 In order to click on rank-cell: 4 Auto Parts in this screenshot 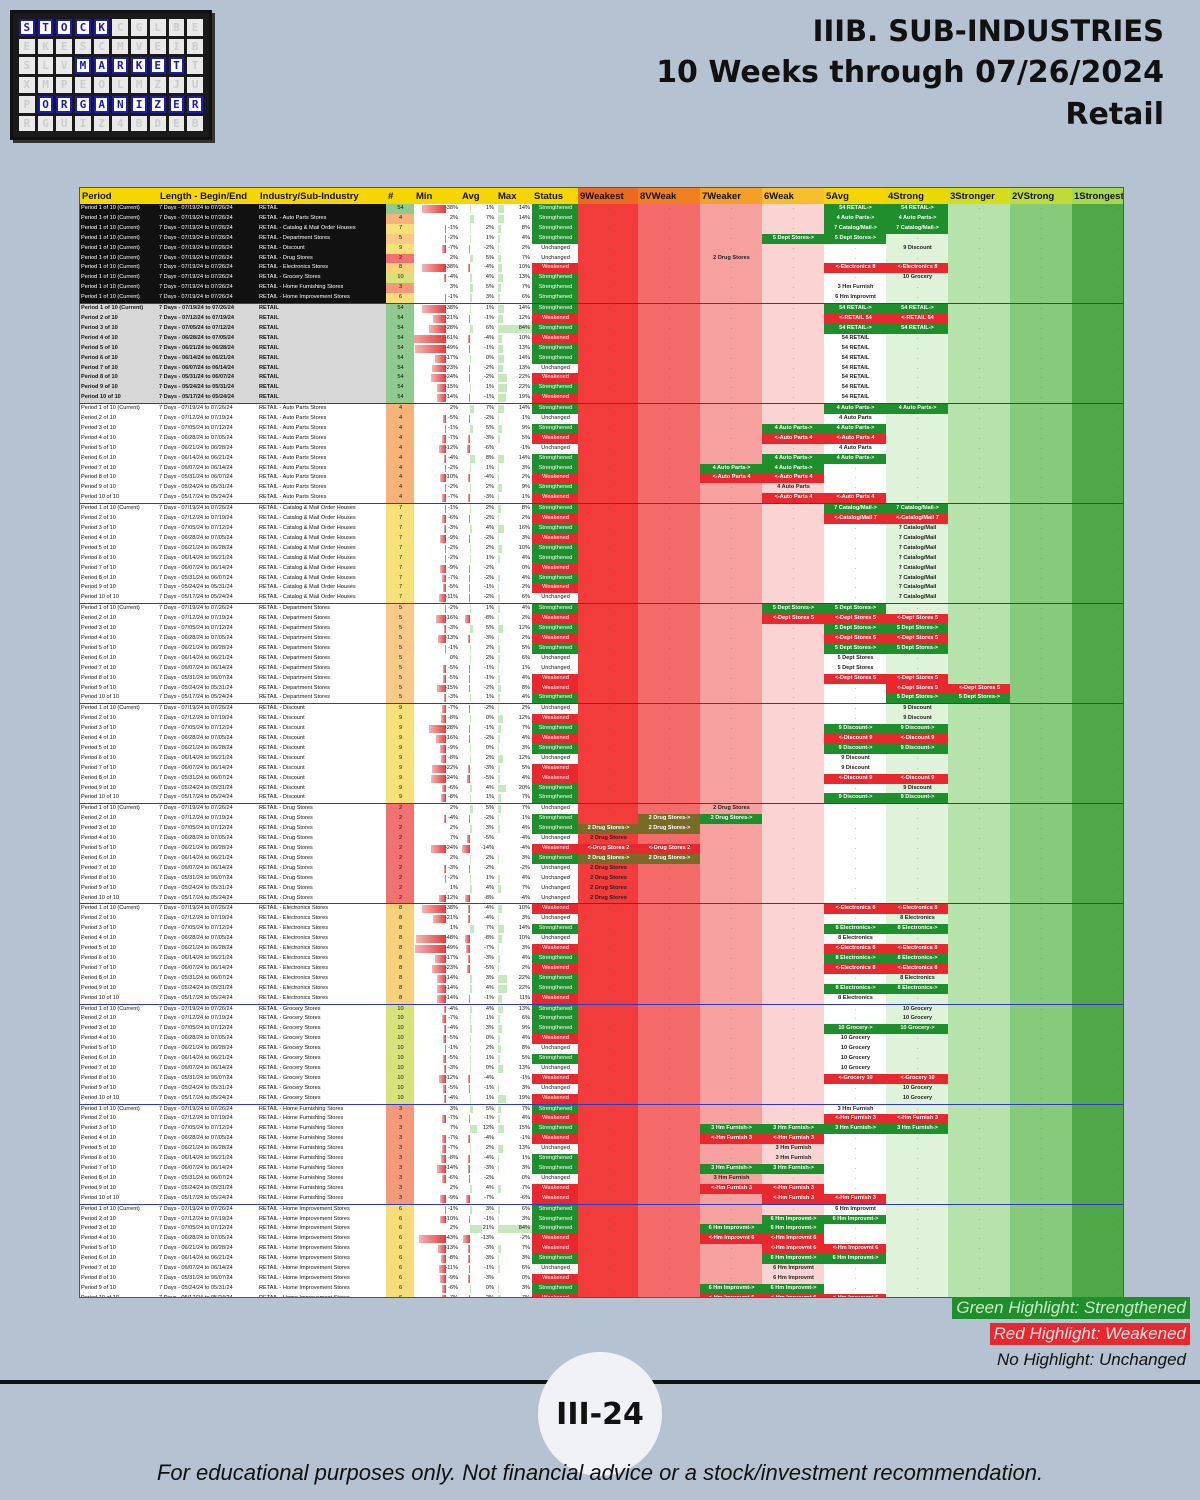, I will do `click(855, 419)`.